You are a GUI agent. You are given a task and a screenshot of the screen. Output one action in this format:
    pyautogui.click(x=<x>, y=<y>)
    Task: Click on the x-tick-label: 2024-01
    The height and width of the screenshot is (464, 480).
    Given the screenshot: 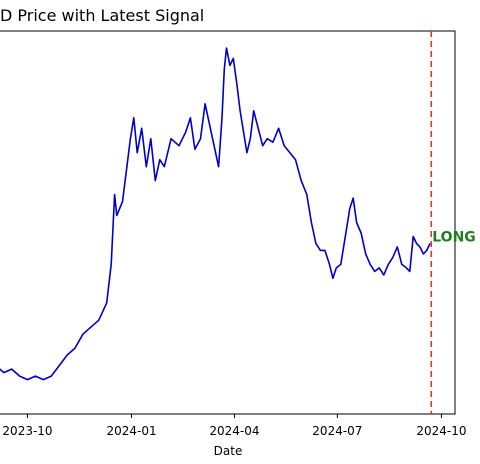 What is the action you would take?
    pyautogui.click(x=131, y=431)
    